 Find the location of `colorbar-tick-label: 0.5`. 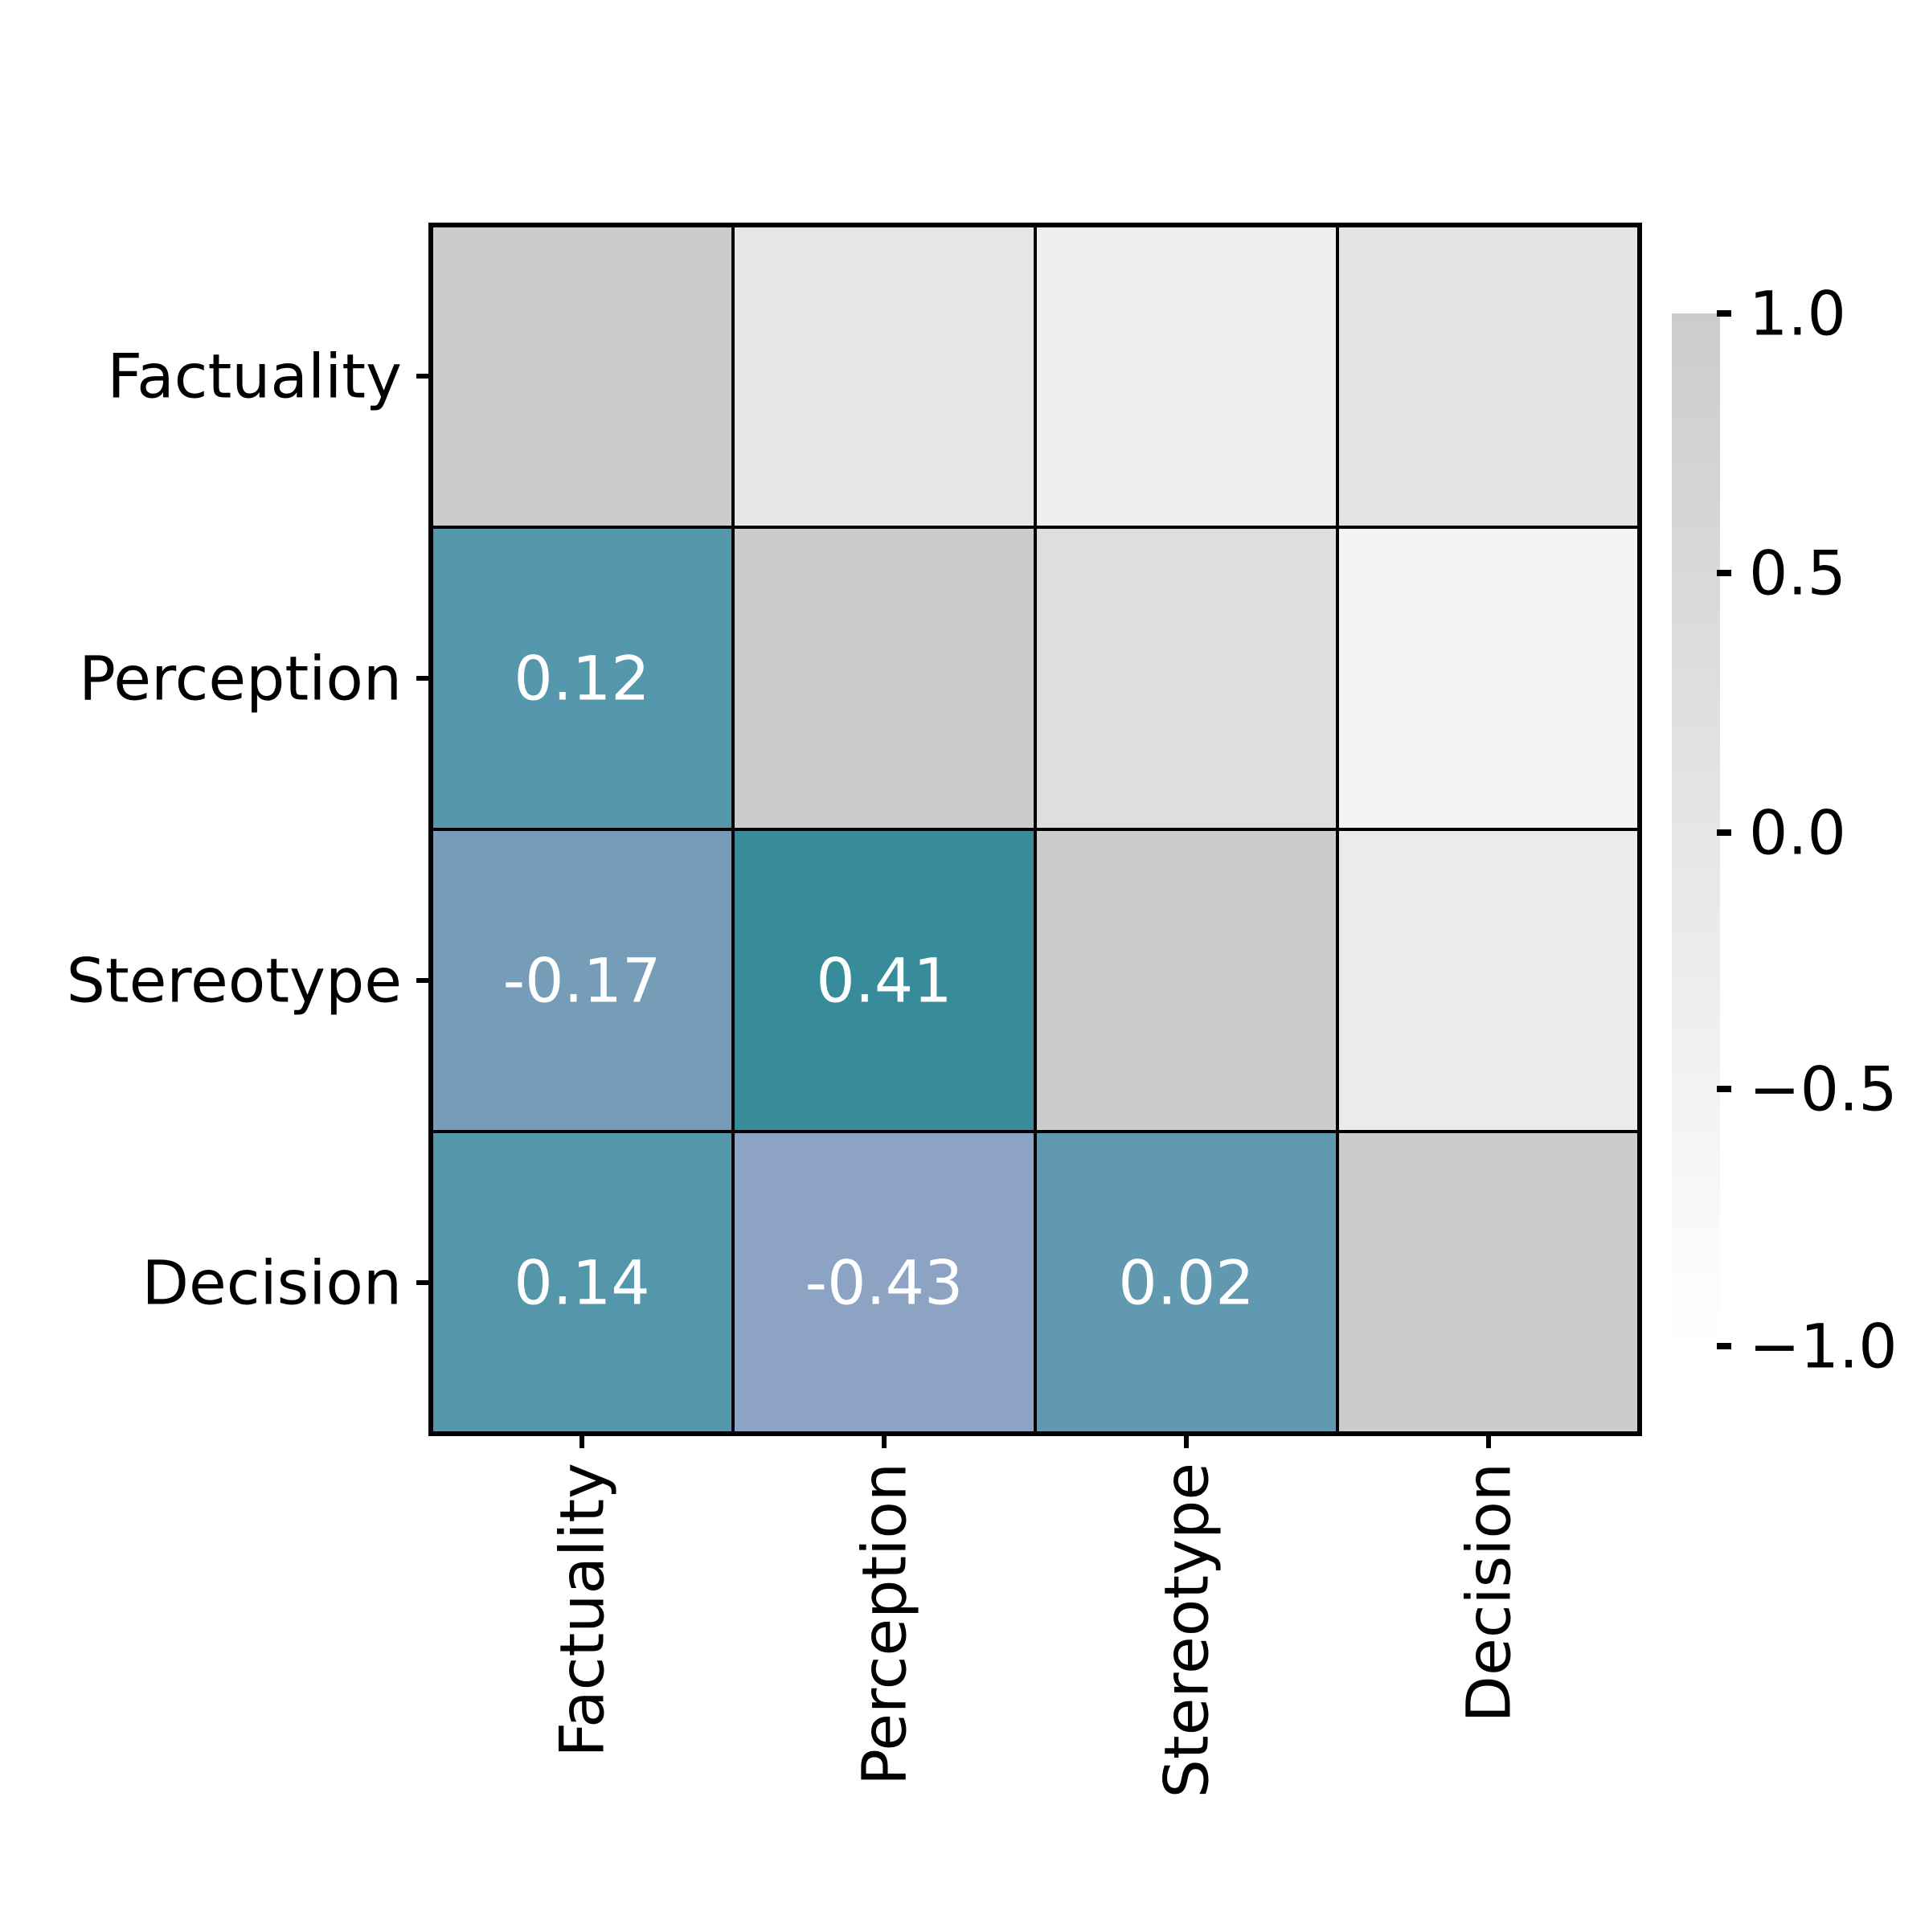

colorbar-tick-label: 0.5 is located at coordinates (1797, 573).